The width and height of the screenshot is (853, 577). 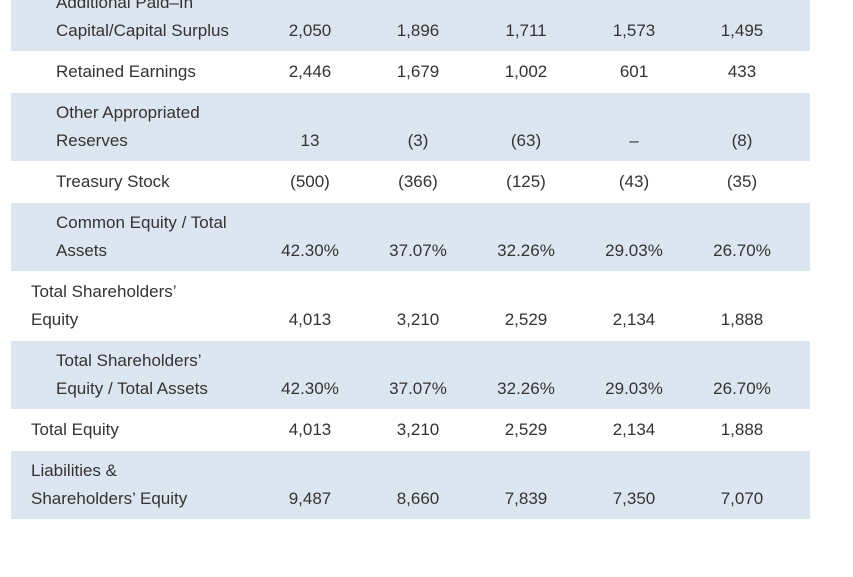 What do you see at coordinates (109, 484) in the screenshot?
I see `row-label: Liabilities & Shareholders’ Equity` at bounding box center [109, 484].